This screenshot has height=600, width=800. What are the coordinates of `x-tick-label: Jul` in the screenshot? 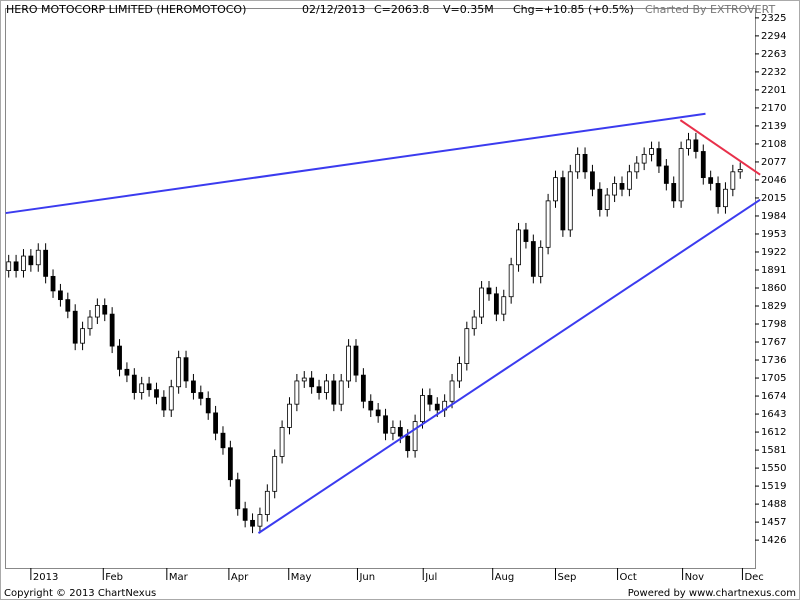 It's located at (430, 577).